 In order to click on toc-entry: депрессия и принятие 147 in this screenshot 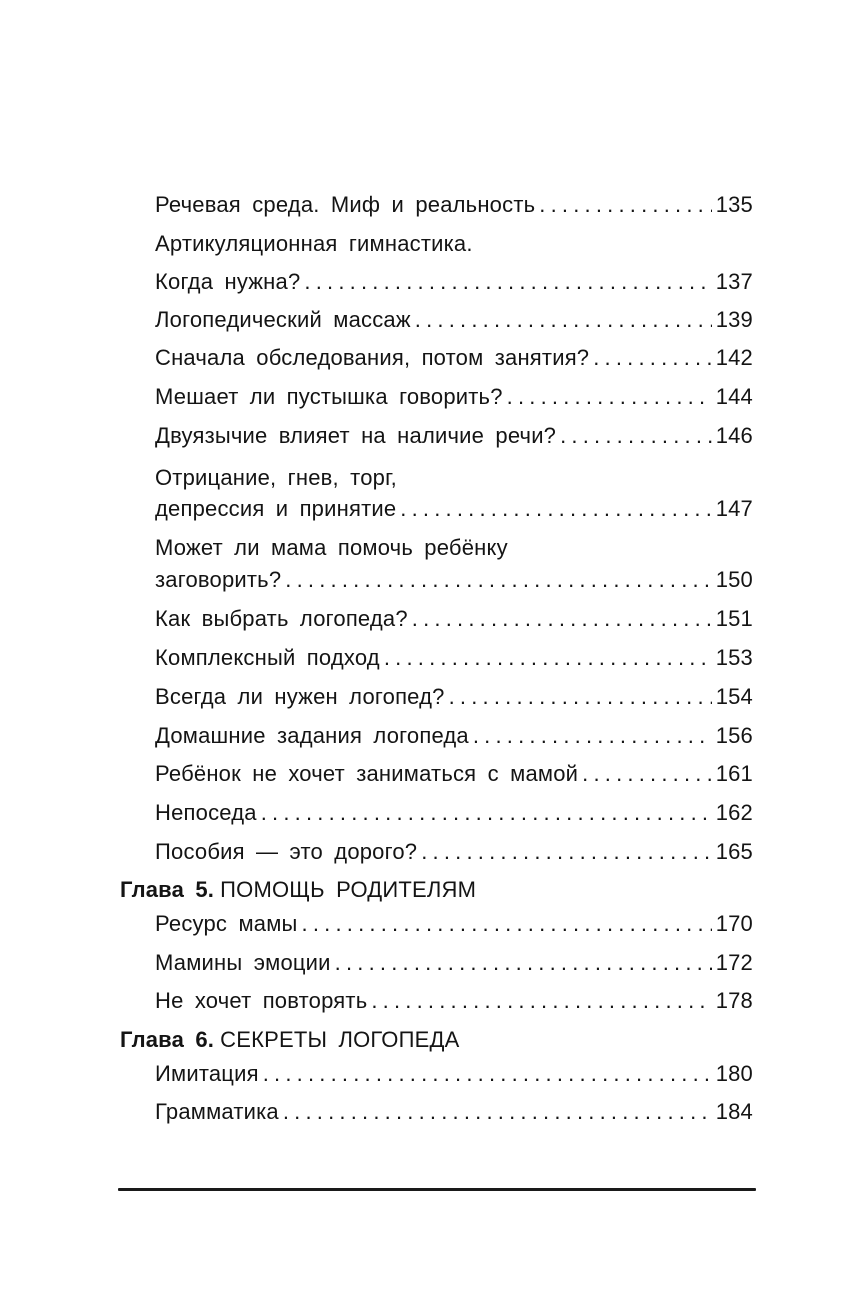, I will do `click(454, 509)`.